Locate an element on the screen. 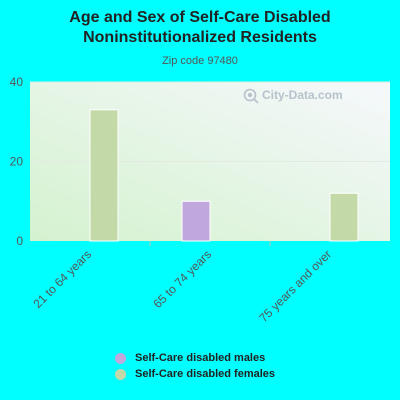 This screenshot has width=400, height=400. legend-item-females: Self-Care disabled females is located at coordinates (195, 374).